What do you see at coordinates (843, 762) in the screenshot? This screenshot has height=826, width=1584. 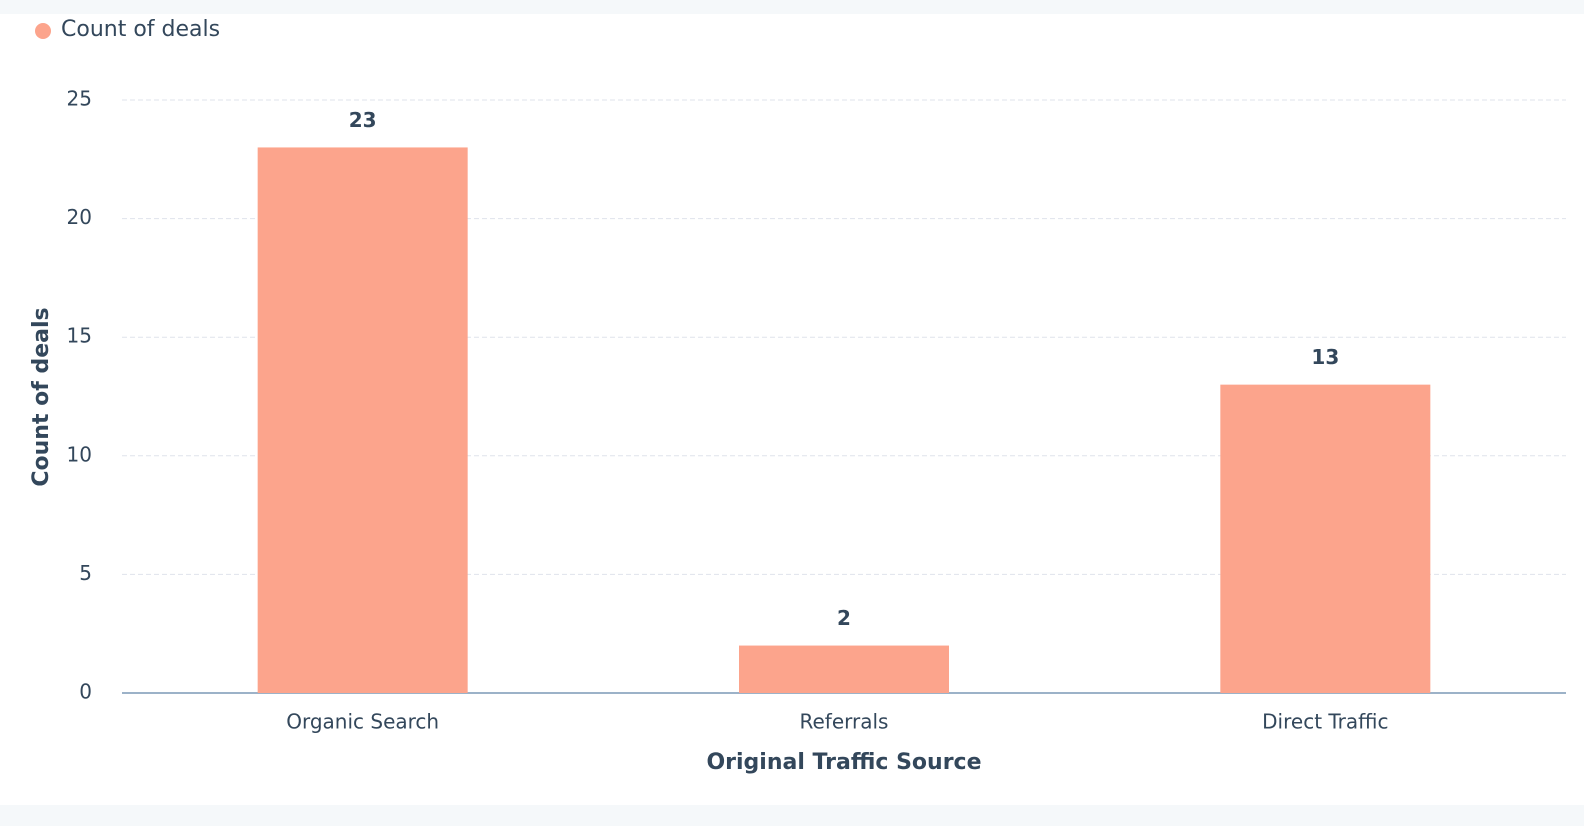 I see `x-axis-label: Original Traffic Source` at bounding box center [843, 762].